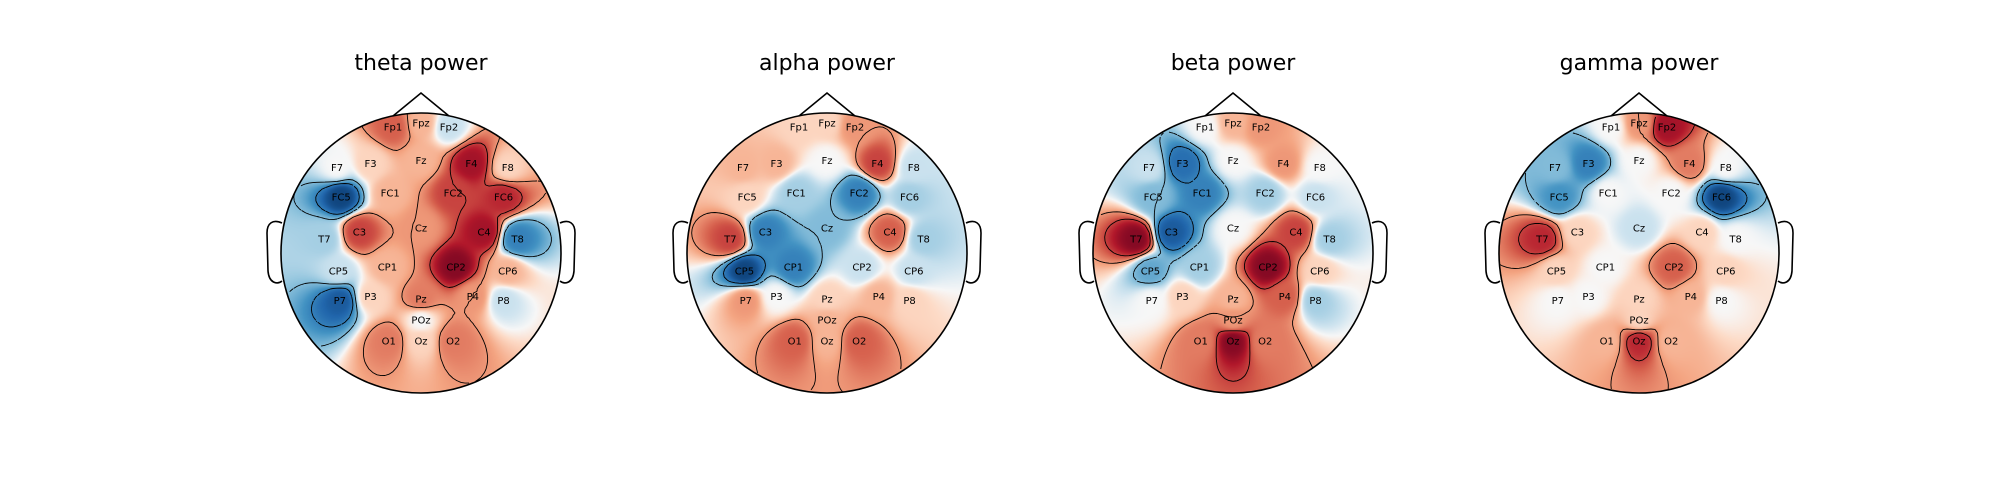  What do you see at coordinates (1492, 252) in the screenshot?
I see `left-ear-outline` at bounding box center [1492, 252].